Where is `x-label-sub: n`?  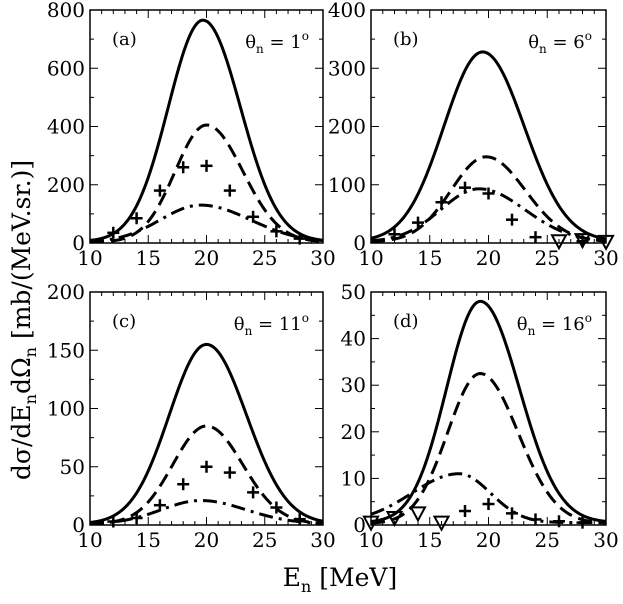
x-label-sub: n is located at coordinates (306, 586).